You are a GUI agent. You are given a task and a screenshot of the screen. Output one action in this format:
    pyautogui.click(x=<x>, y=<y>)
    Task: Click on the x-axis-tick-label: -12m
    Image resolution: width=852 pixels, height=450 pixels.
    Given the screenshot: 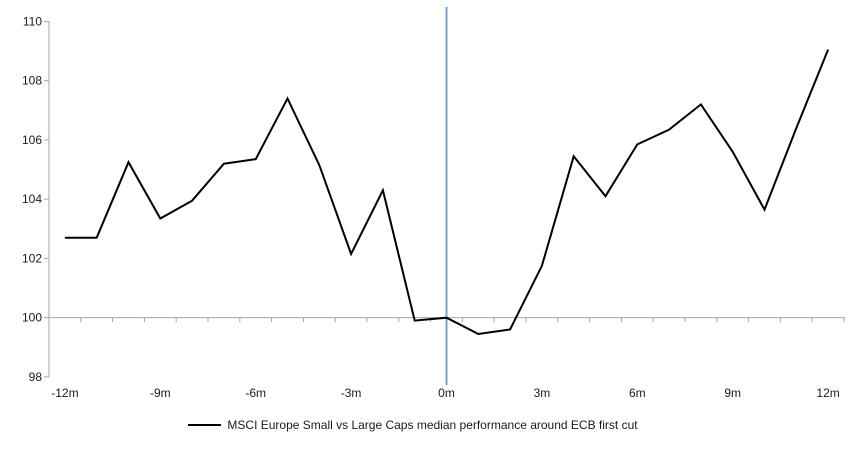 What is the action you would take?
    pyautogui.click(x=64, y=393)
    